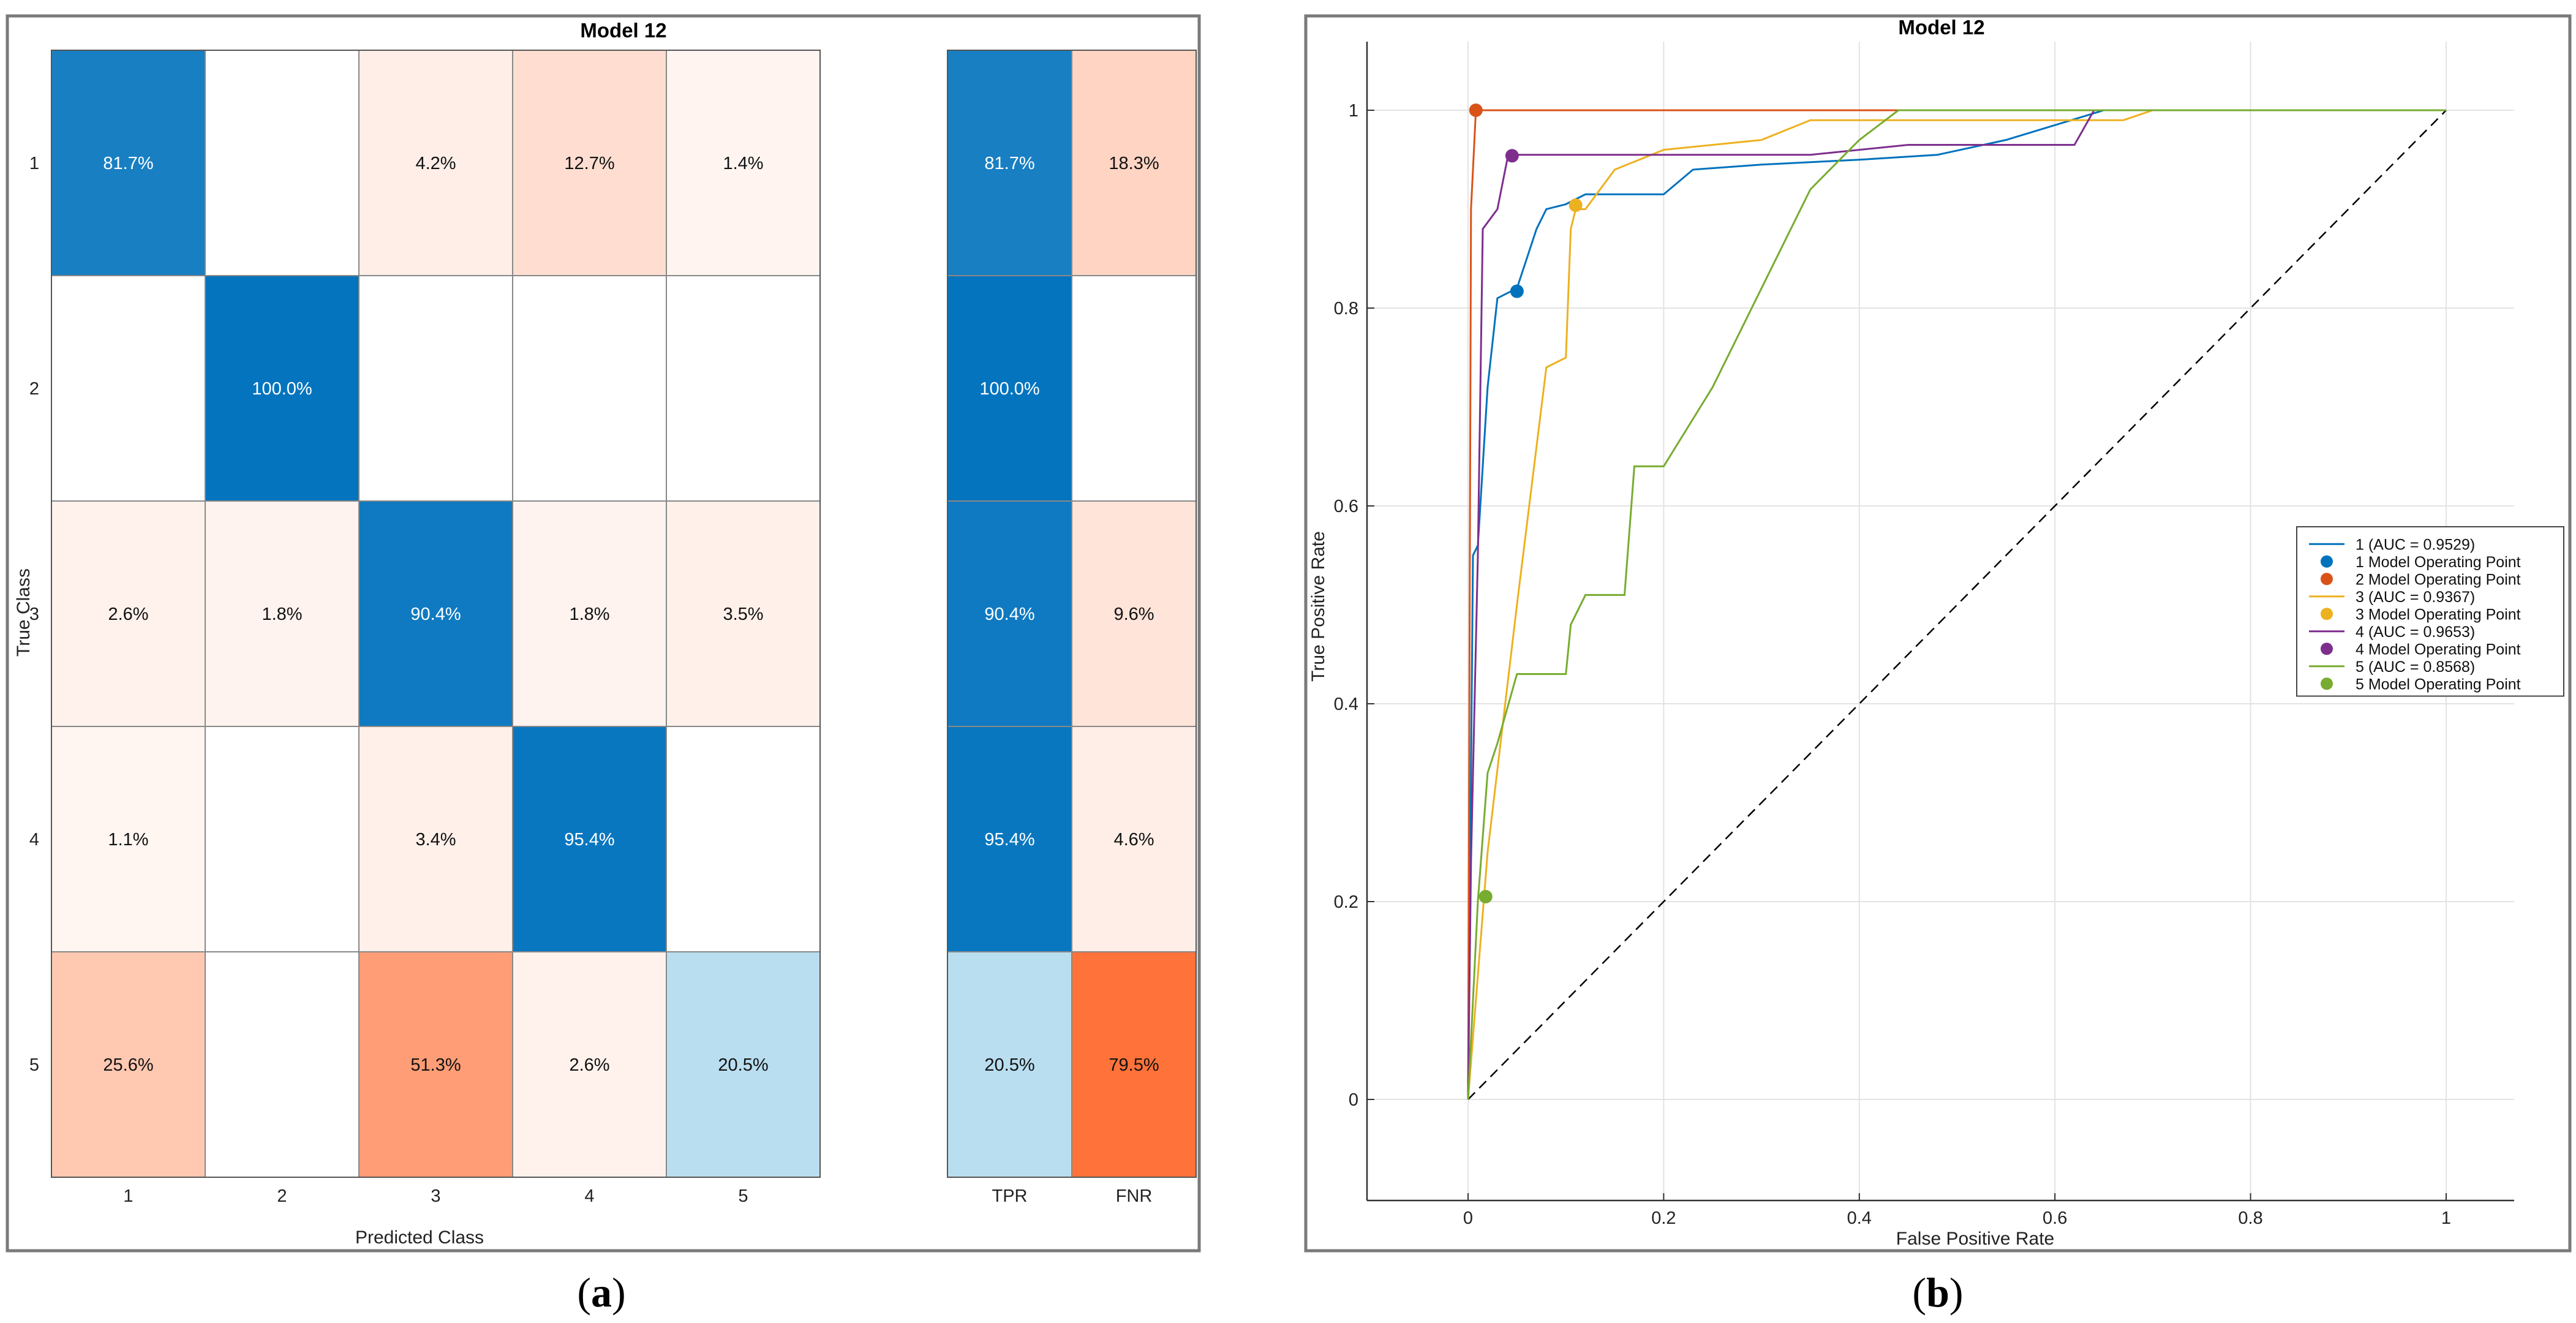  Describe the element at coordinates (128, 1196) in the screenshot. I see `cm-xtick: 1` at that location.